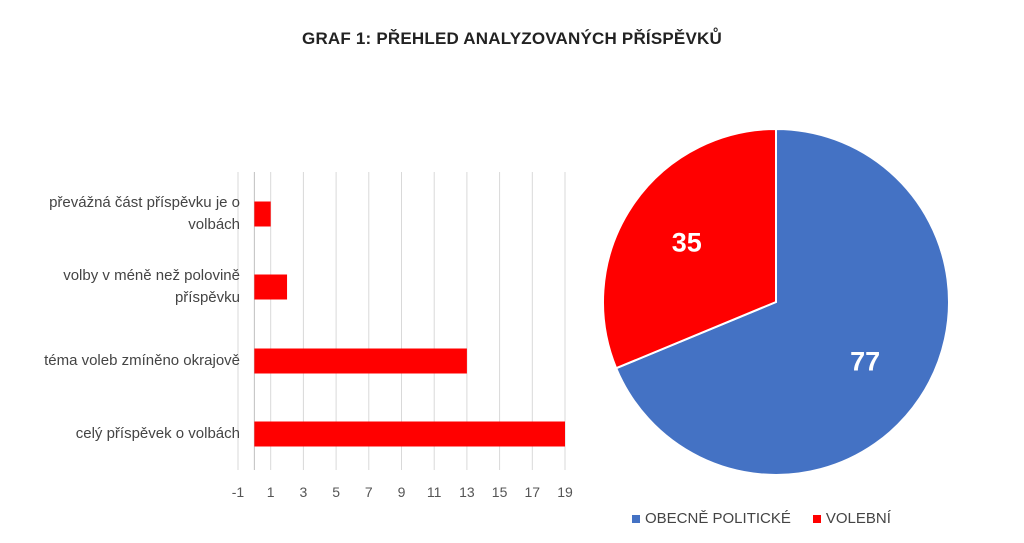 The width and height of the screenshot is (1024, 543). Describe the element at coordinates (565, 492) in the screenshot. I see `x-tick-label-10: 19` at that location.